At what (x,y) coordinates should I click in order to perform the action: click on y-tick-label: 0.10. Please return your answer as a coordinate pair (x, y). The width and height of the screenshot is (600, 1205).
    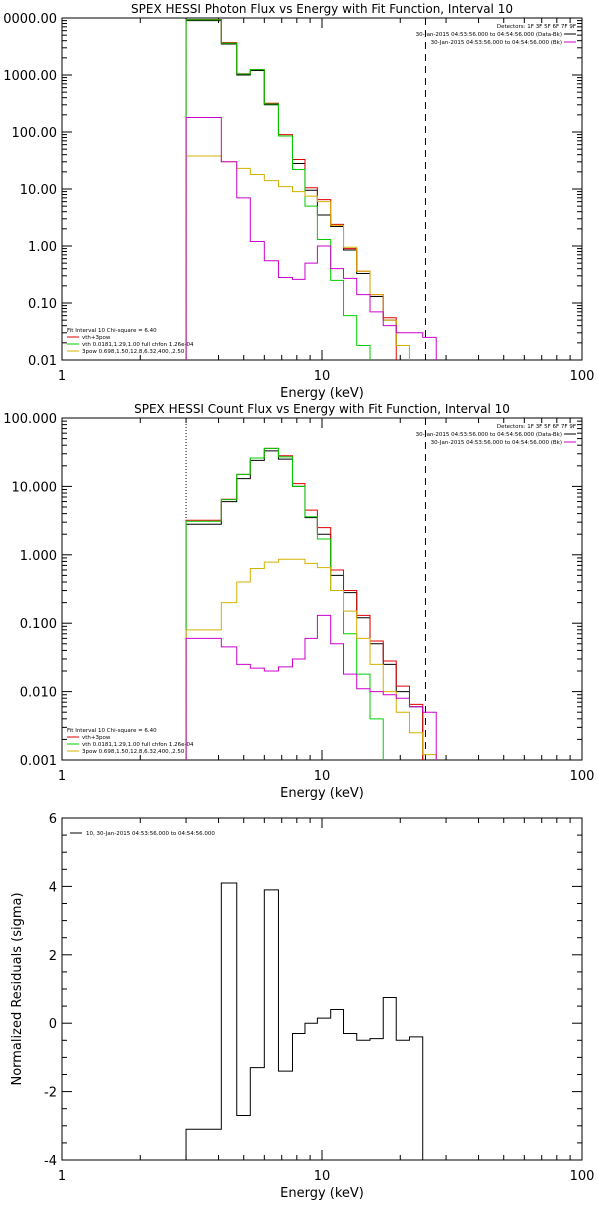
    Looking at the image, I should click on (42, 304).